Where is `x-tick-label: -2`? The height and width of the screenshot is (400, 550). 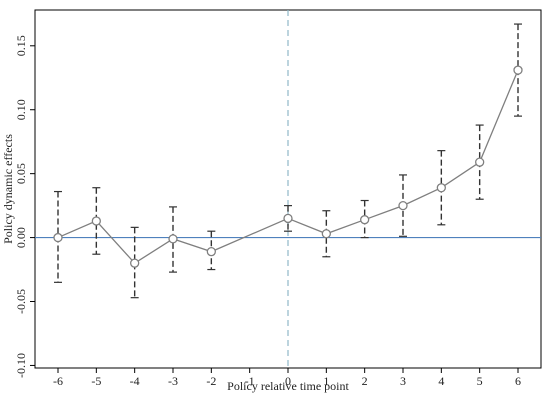 x-tick-label: -2 is located at coordinates (211, 381).